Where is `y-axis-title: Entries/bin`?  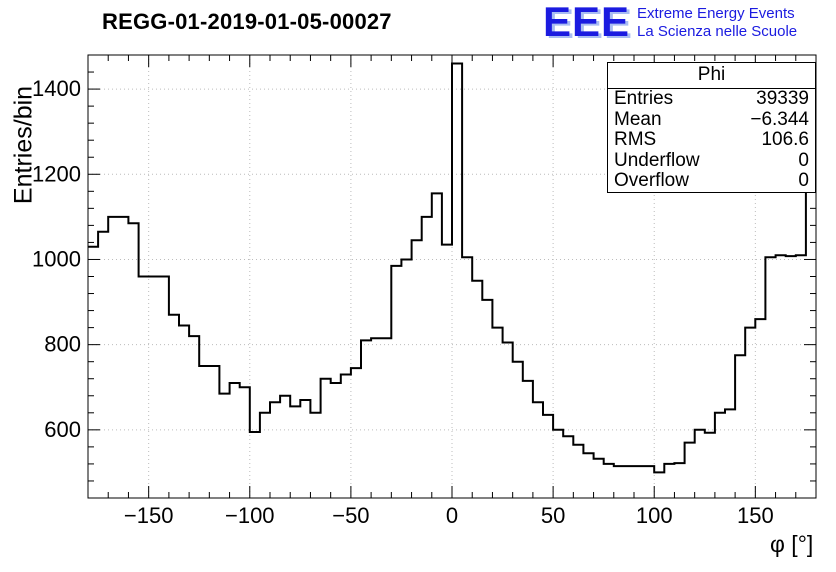 y-axis-title: Entries/bin is located at coordinates (23, 145).